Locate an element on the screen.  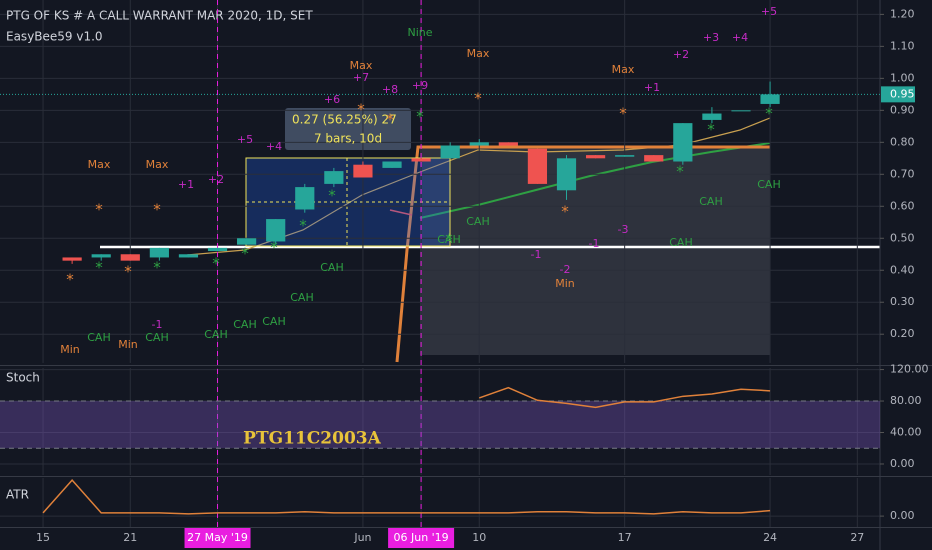
x-tick-label: 27 May '19 is located at coordinates (217, 537).